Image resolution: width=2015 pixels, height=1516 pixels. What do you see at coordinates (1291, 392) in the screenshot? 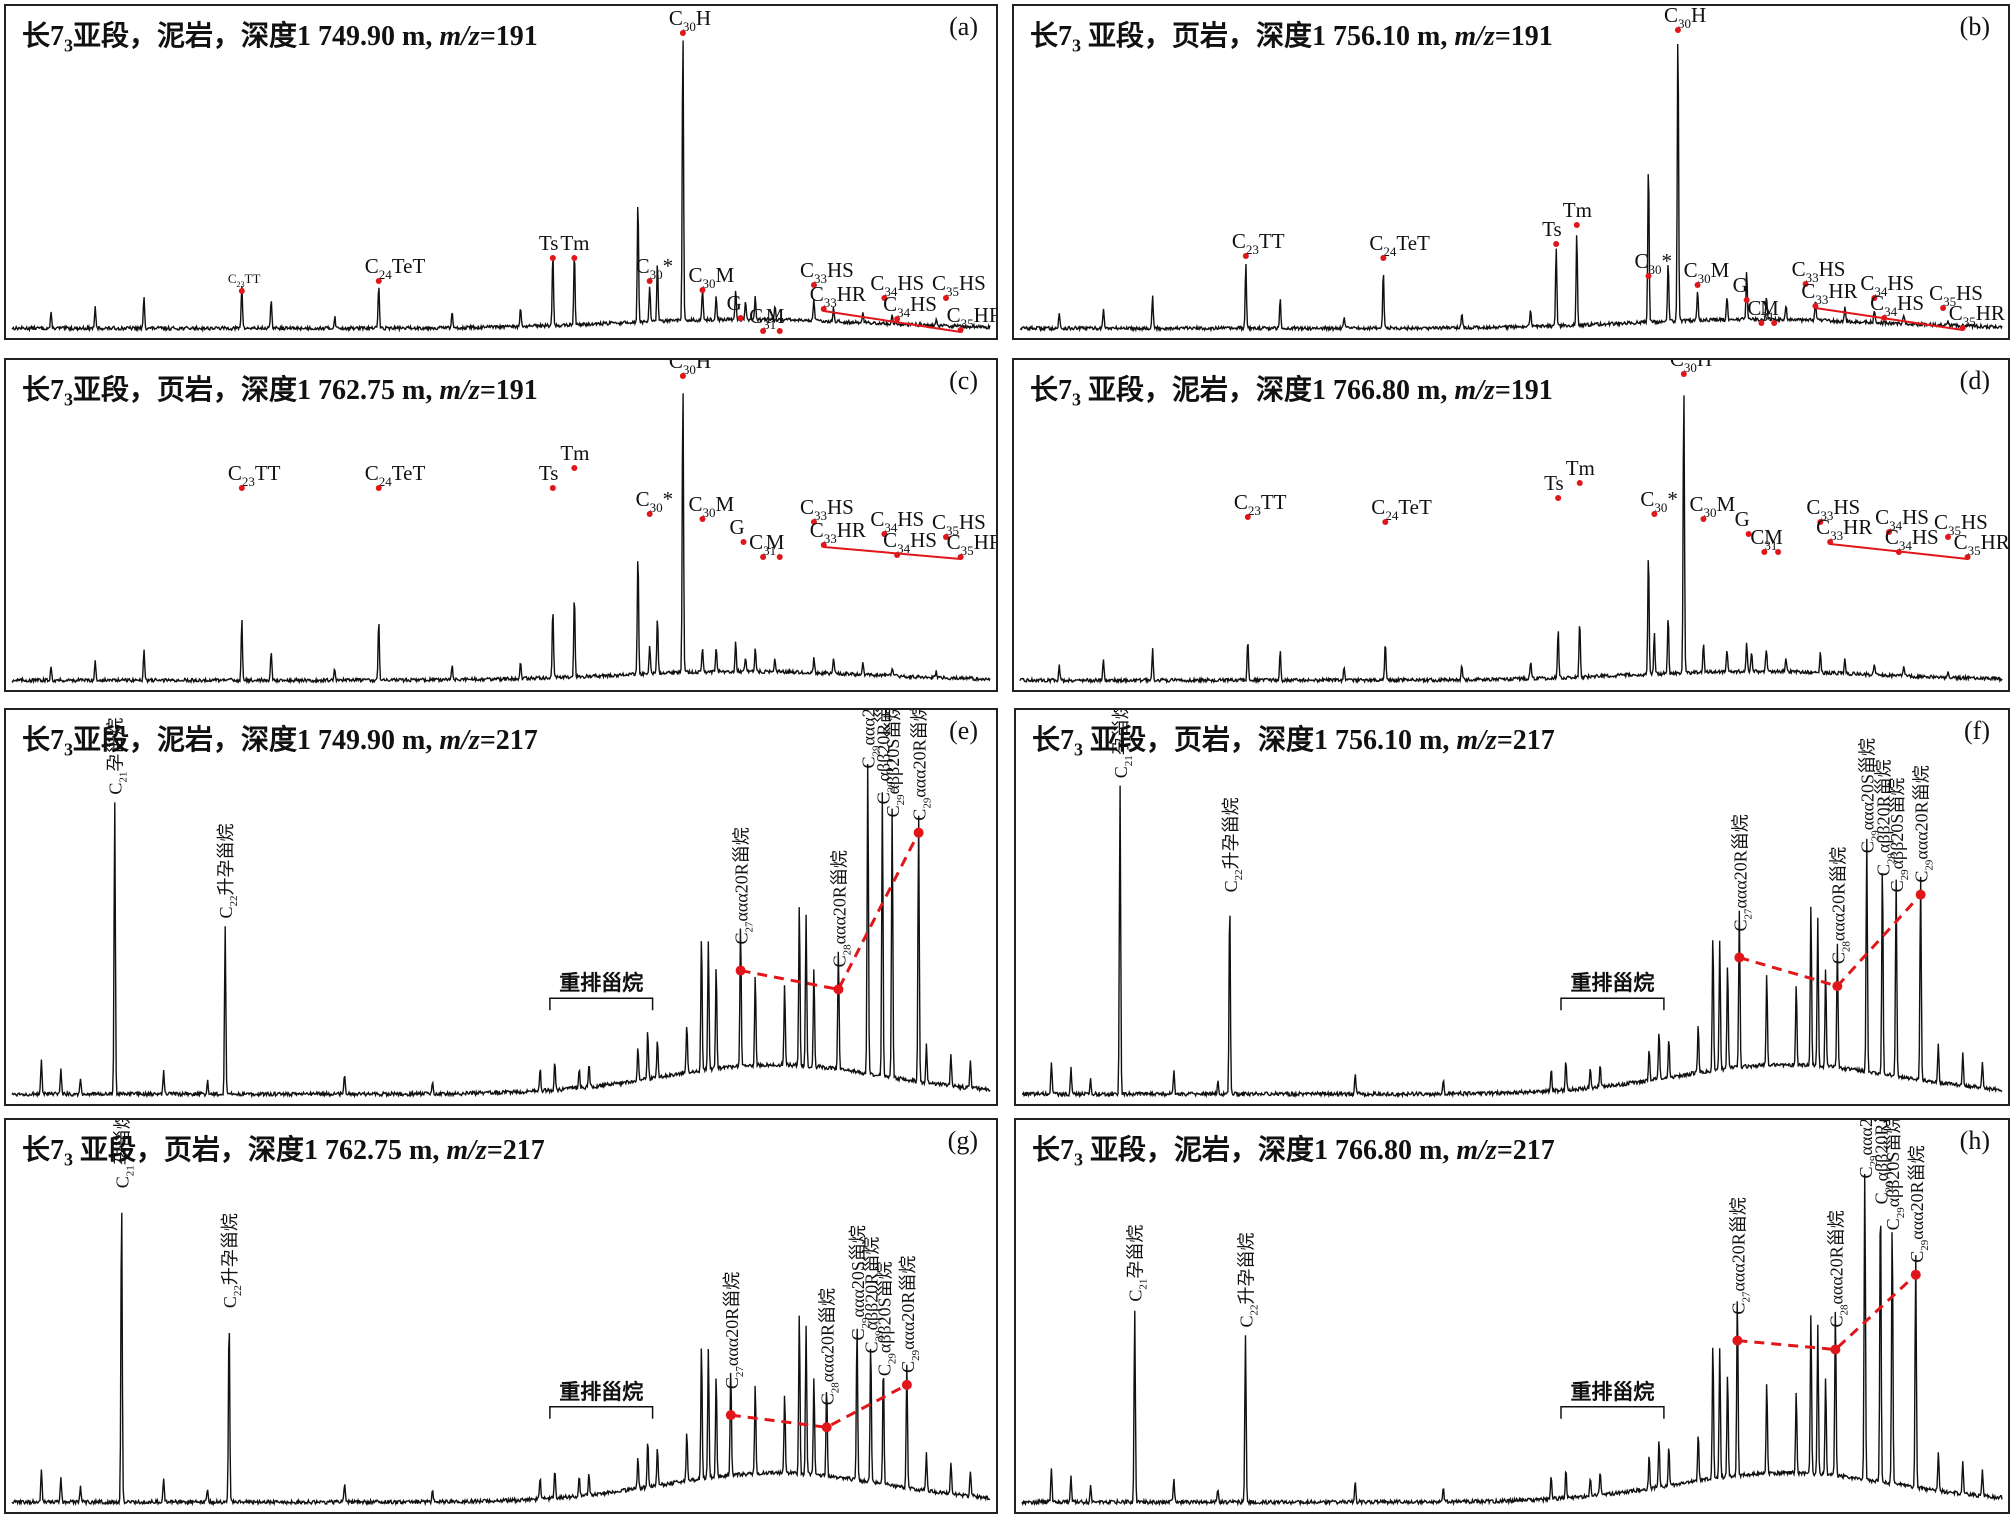
I see `panel-title: 长73 亚段，泥岩，深度1 766.80 m, m/z=191` at bounding box center [1291, 392].